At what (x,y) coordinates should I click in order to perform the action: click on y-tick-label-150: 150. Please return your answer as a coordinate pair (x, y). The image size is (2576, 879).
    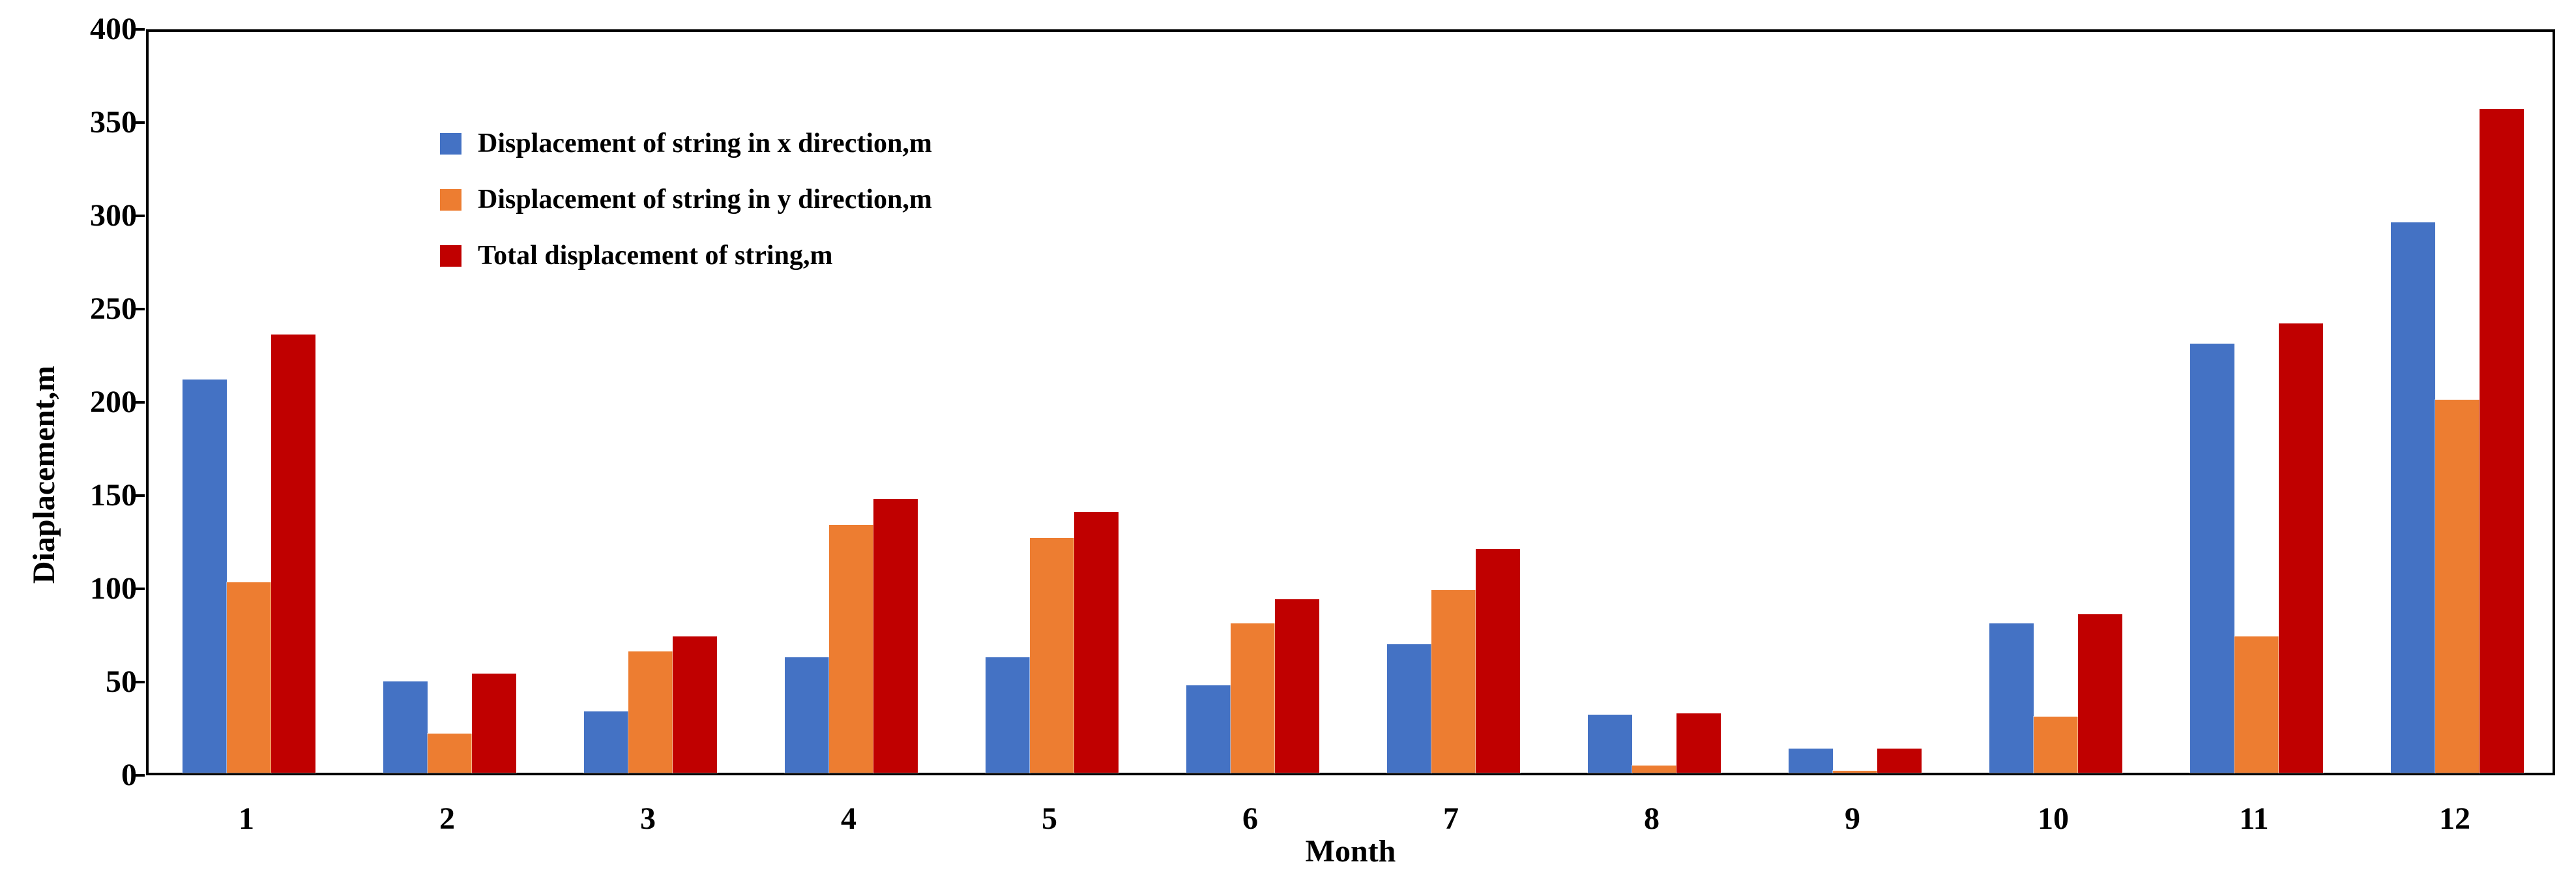
    Looking at the image, I should click on (113, 495).